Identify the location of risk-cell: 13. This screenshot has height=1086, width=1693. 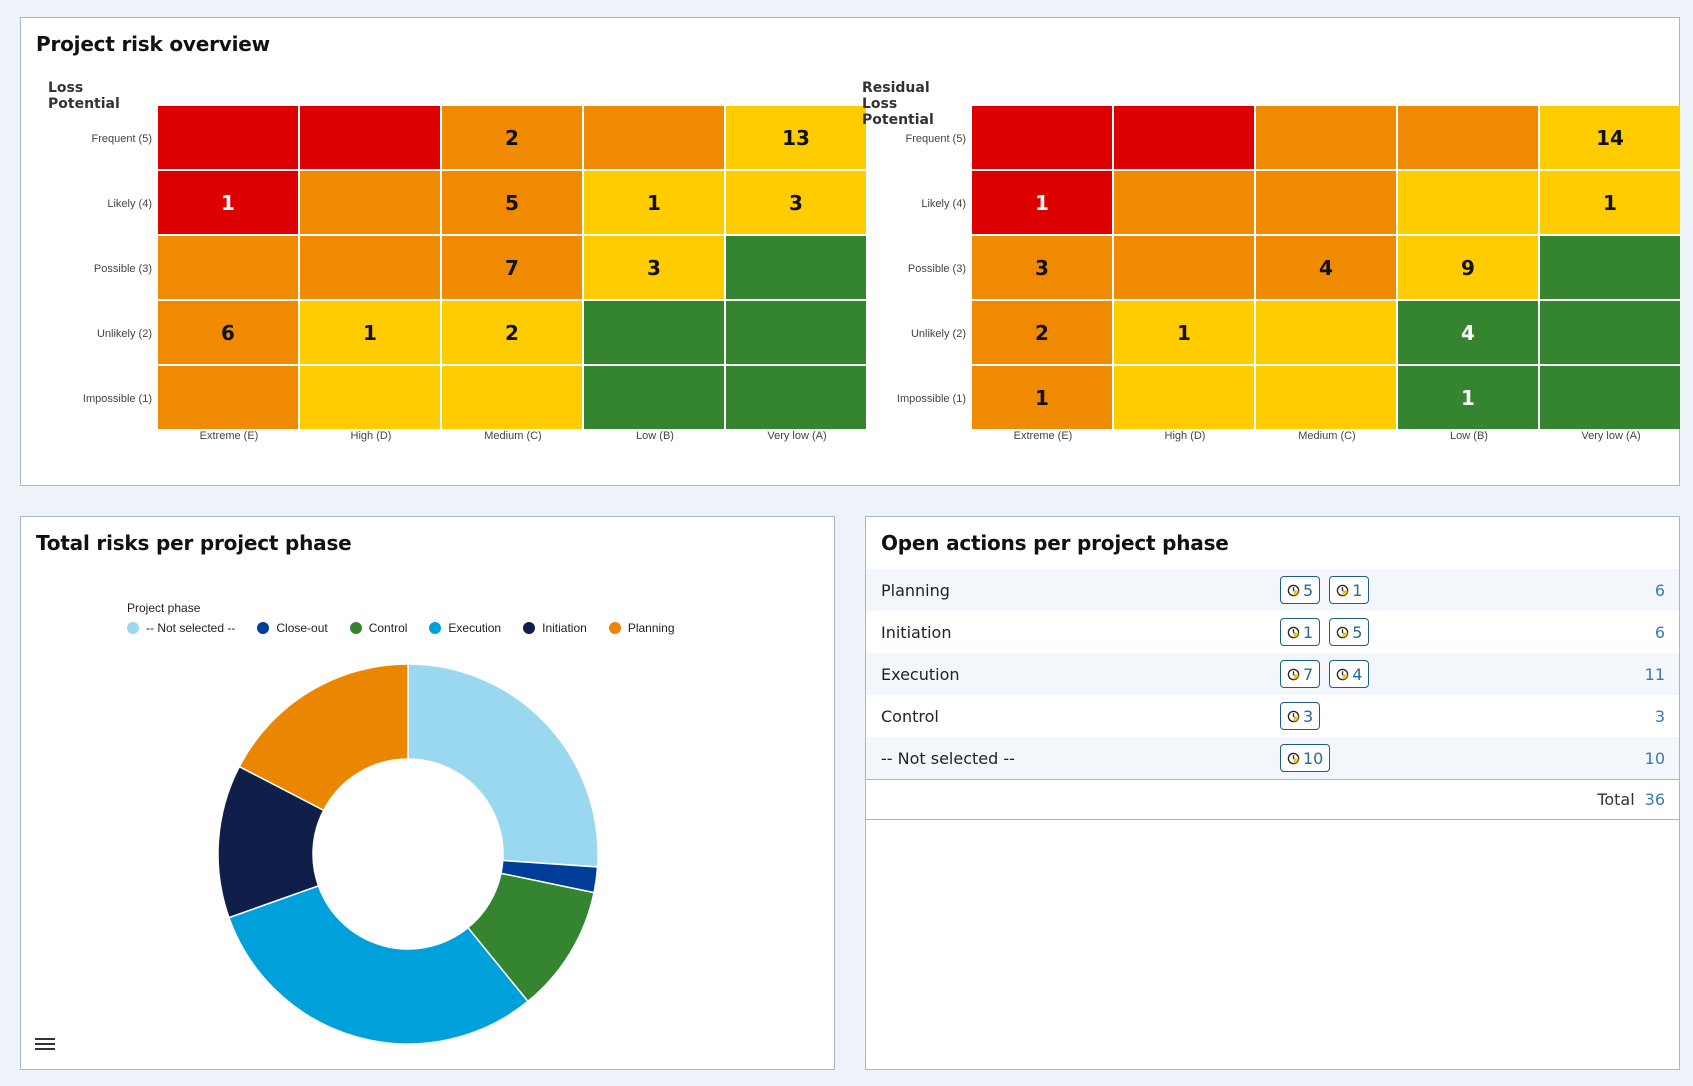
(796, 137).